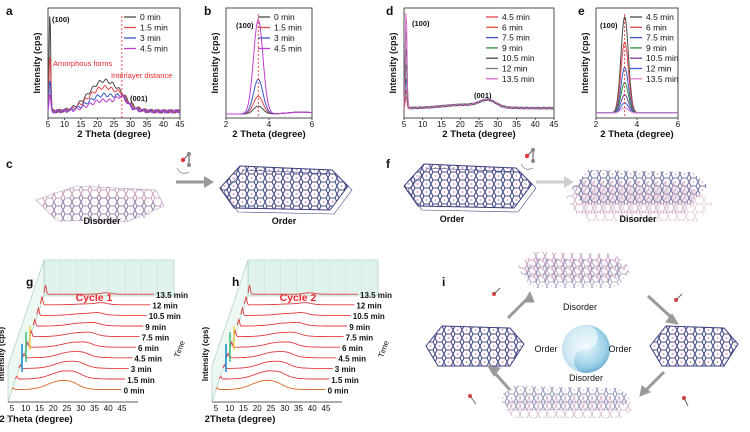 The height and width of the screenshot is (432, 750). Describe the element at coordinates (580, 307) in the screenshot. I see `scheme-i-top-label: Disorder` at that location.